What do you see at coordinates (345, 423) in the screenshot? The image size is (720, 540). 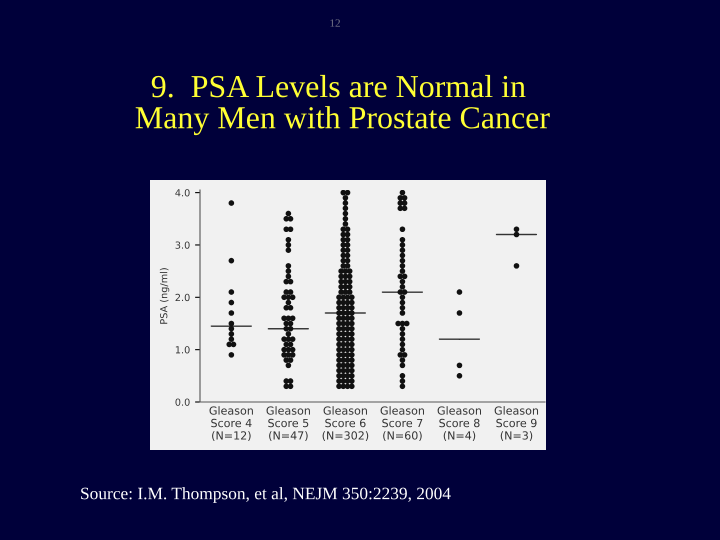 I see `x-tick-label: Gleason Score 6 (N=302)` at bounding box center [345, 423].